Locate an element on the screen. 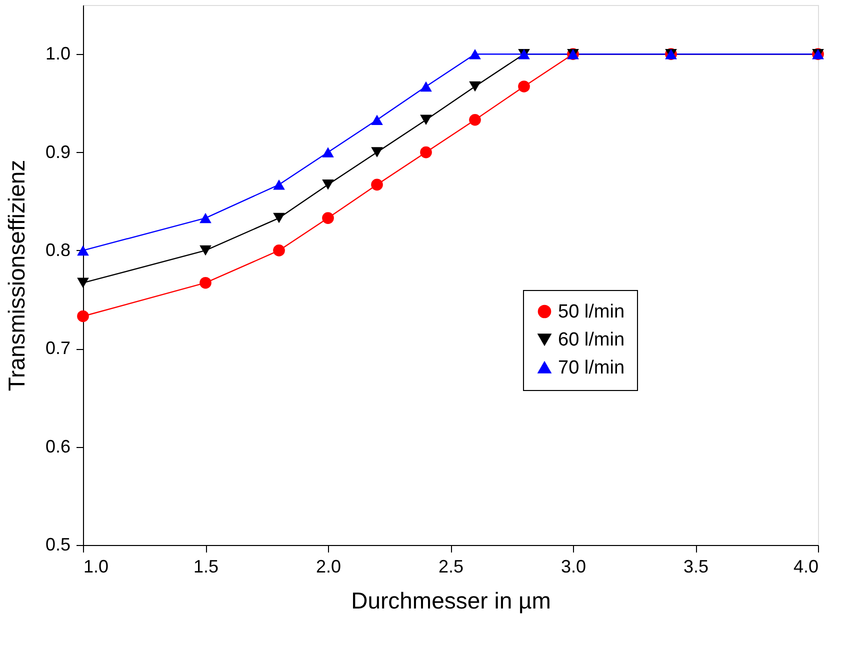 The height and width of the screenshot is (652, 852). x-tick-label: 2.5 is located at coordinates (451, 566).